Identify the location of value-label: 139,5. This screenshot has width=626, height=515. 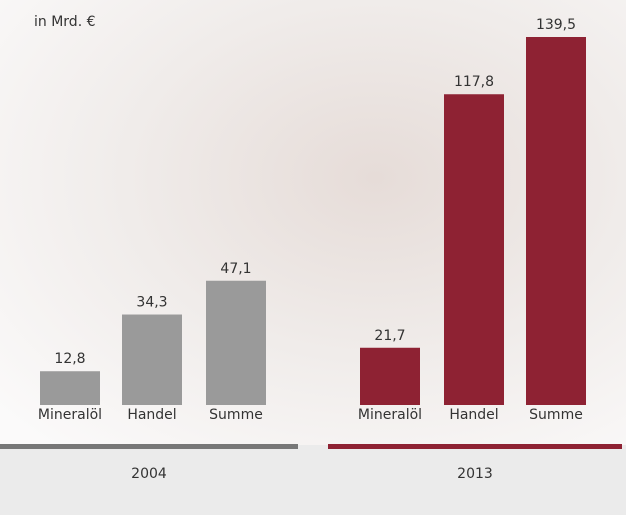
(556, 25).